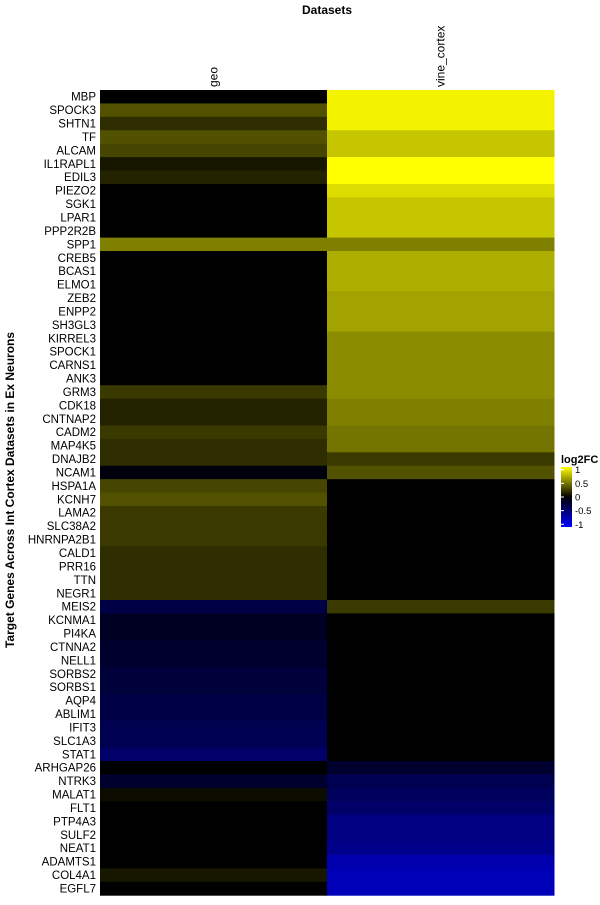 The width and height of the screenshot is (600, 905). Describe the element at coordinates (76, 286) in the screenshot. I see `row-label: ELMO1` at that location.